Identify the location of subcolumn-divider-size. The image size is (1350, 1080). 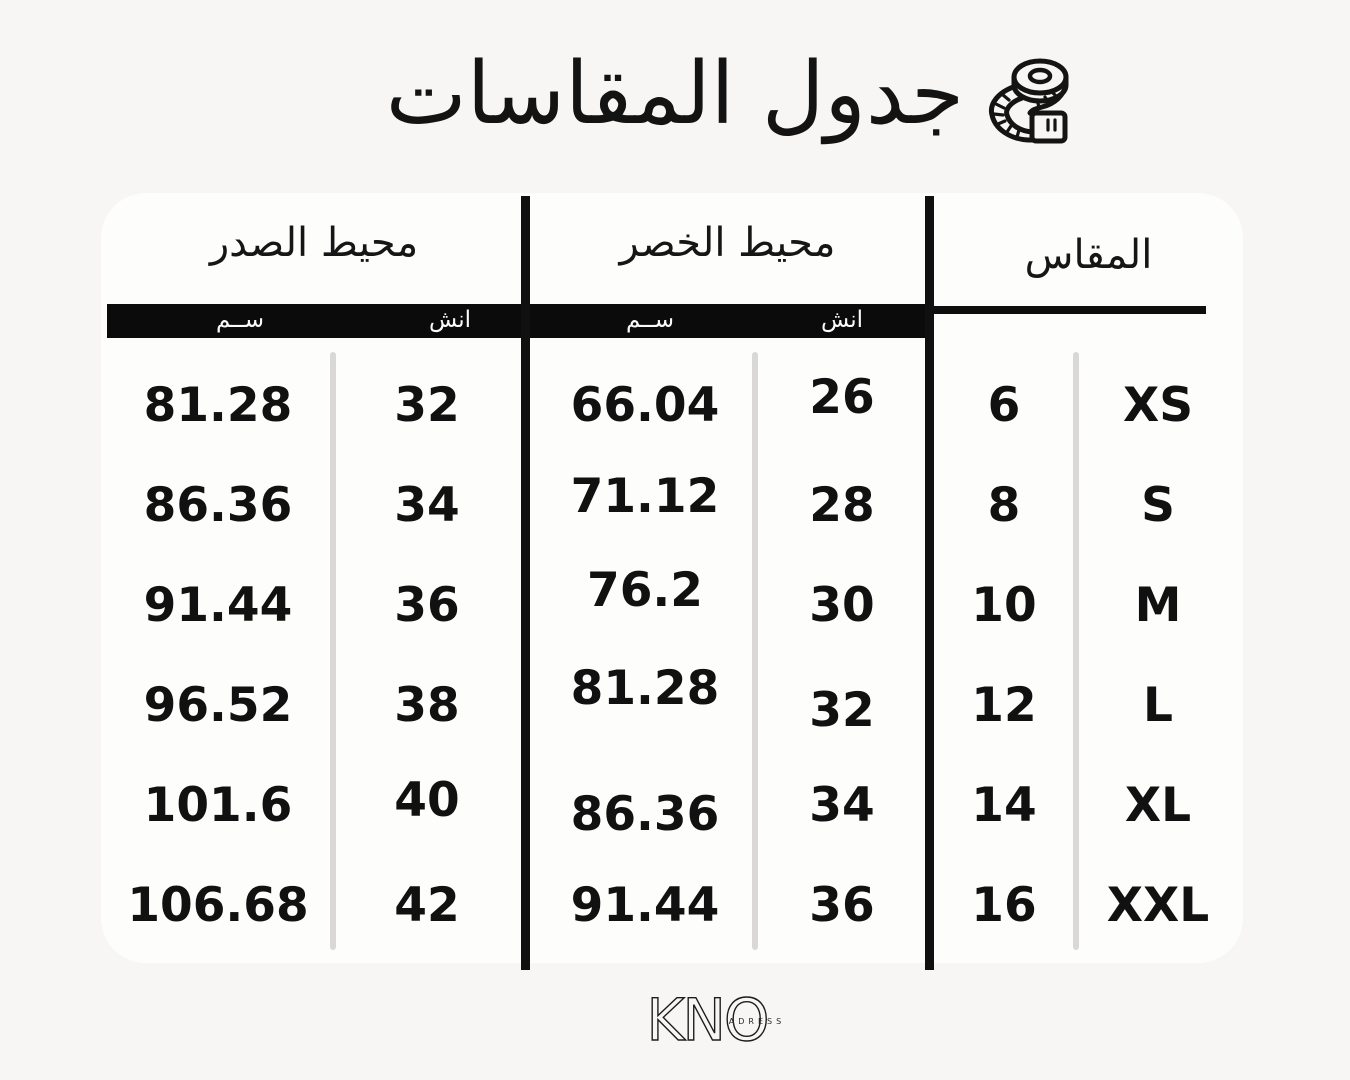
(1076, 651).